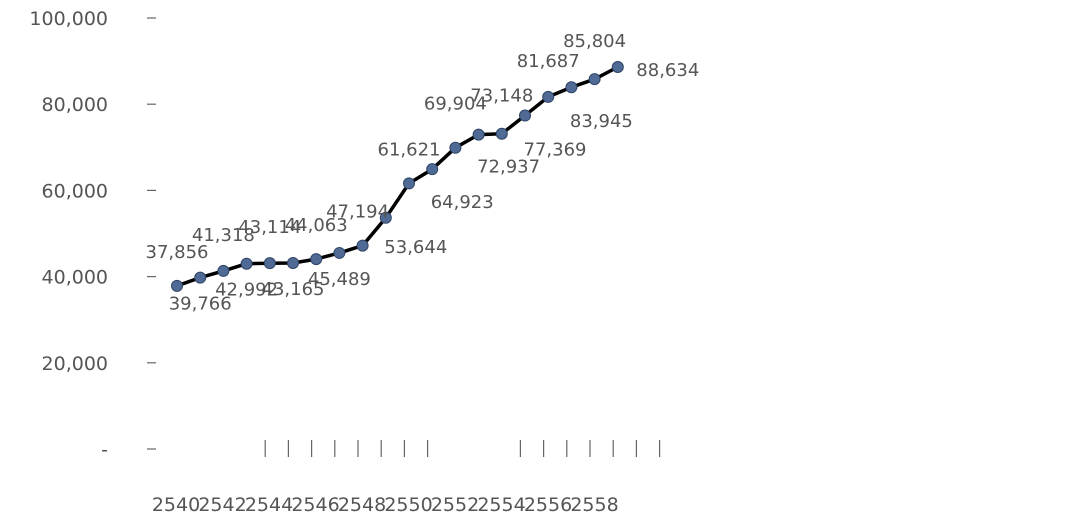 The width and height of the screenshot is (1085, 523). I want to click on x-tick-label: 2542, so click(222, 505).